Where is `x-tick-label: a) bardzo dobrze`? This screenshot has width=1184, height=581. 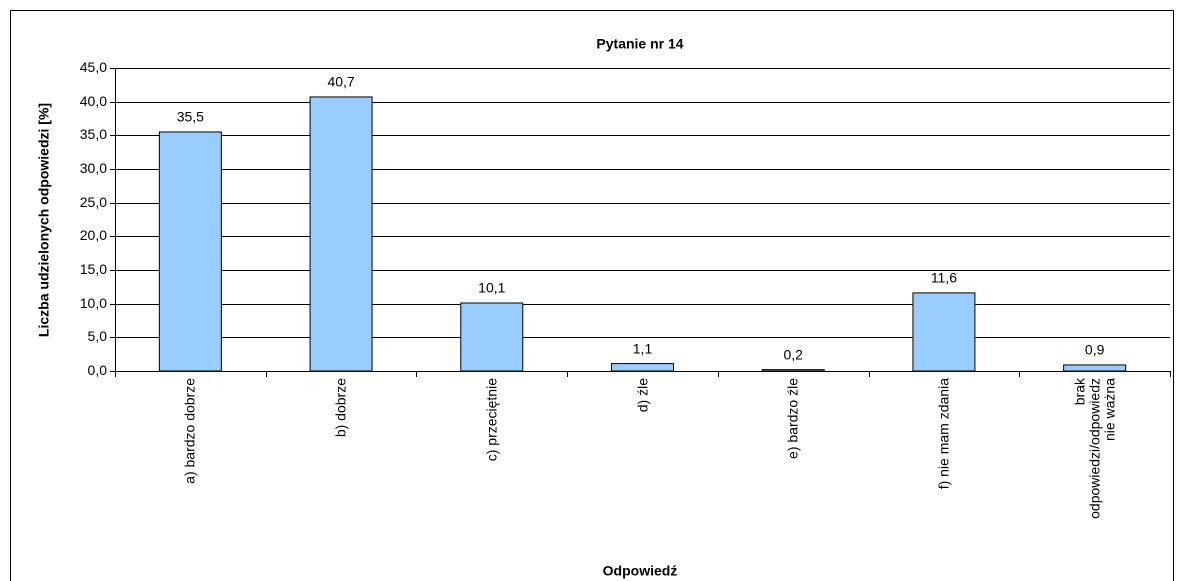 x-tick-label: a) bardzo dobrze is located at coordinates (189, 431).